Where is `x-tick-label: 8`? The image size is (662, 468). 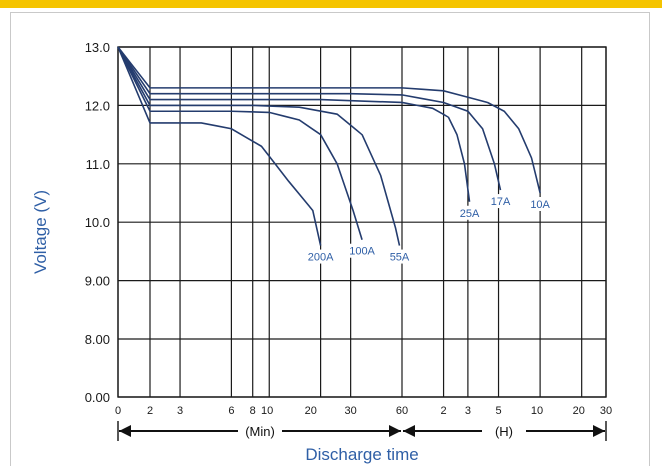 x-tick-label: 8 is located at coordinates (253, 411).